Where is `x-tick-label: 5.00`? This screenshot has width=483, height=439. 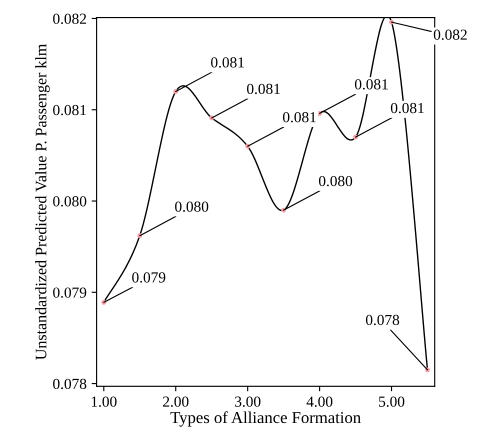
x-tick-label: 5.00 is located at coordinates (391, 401).